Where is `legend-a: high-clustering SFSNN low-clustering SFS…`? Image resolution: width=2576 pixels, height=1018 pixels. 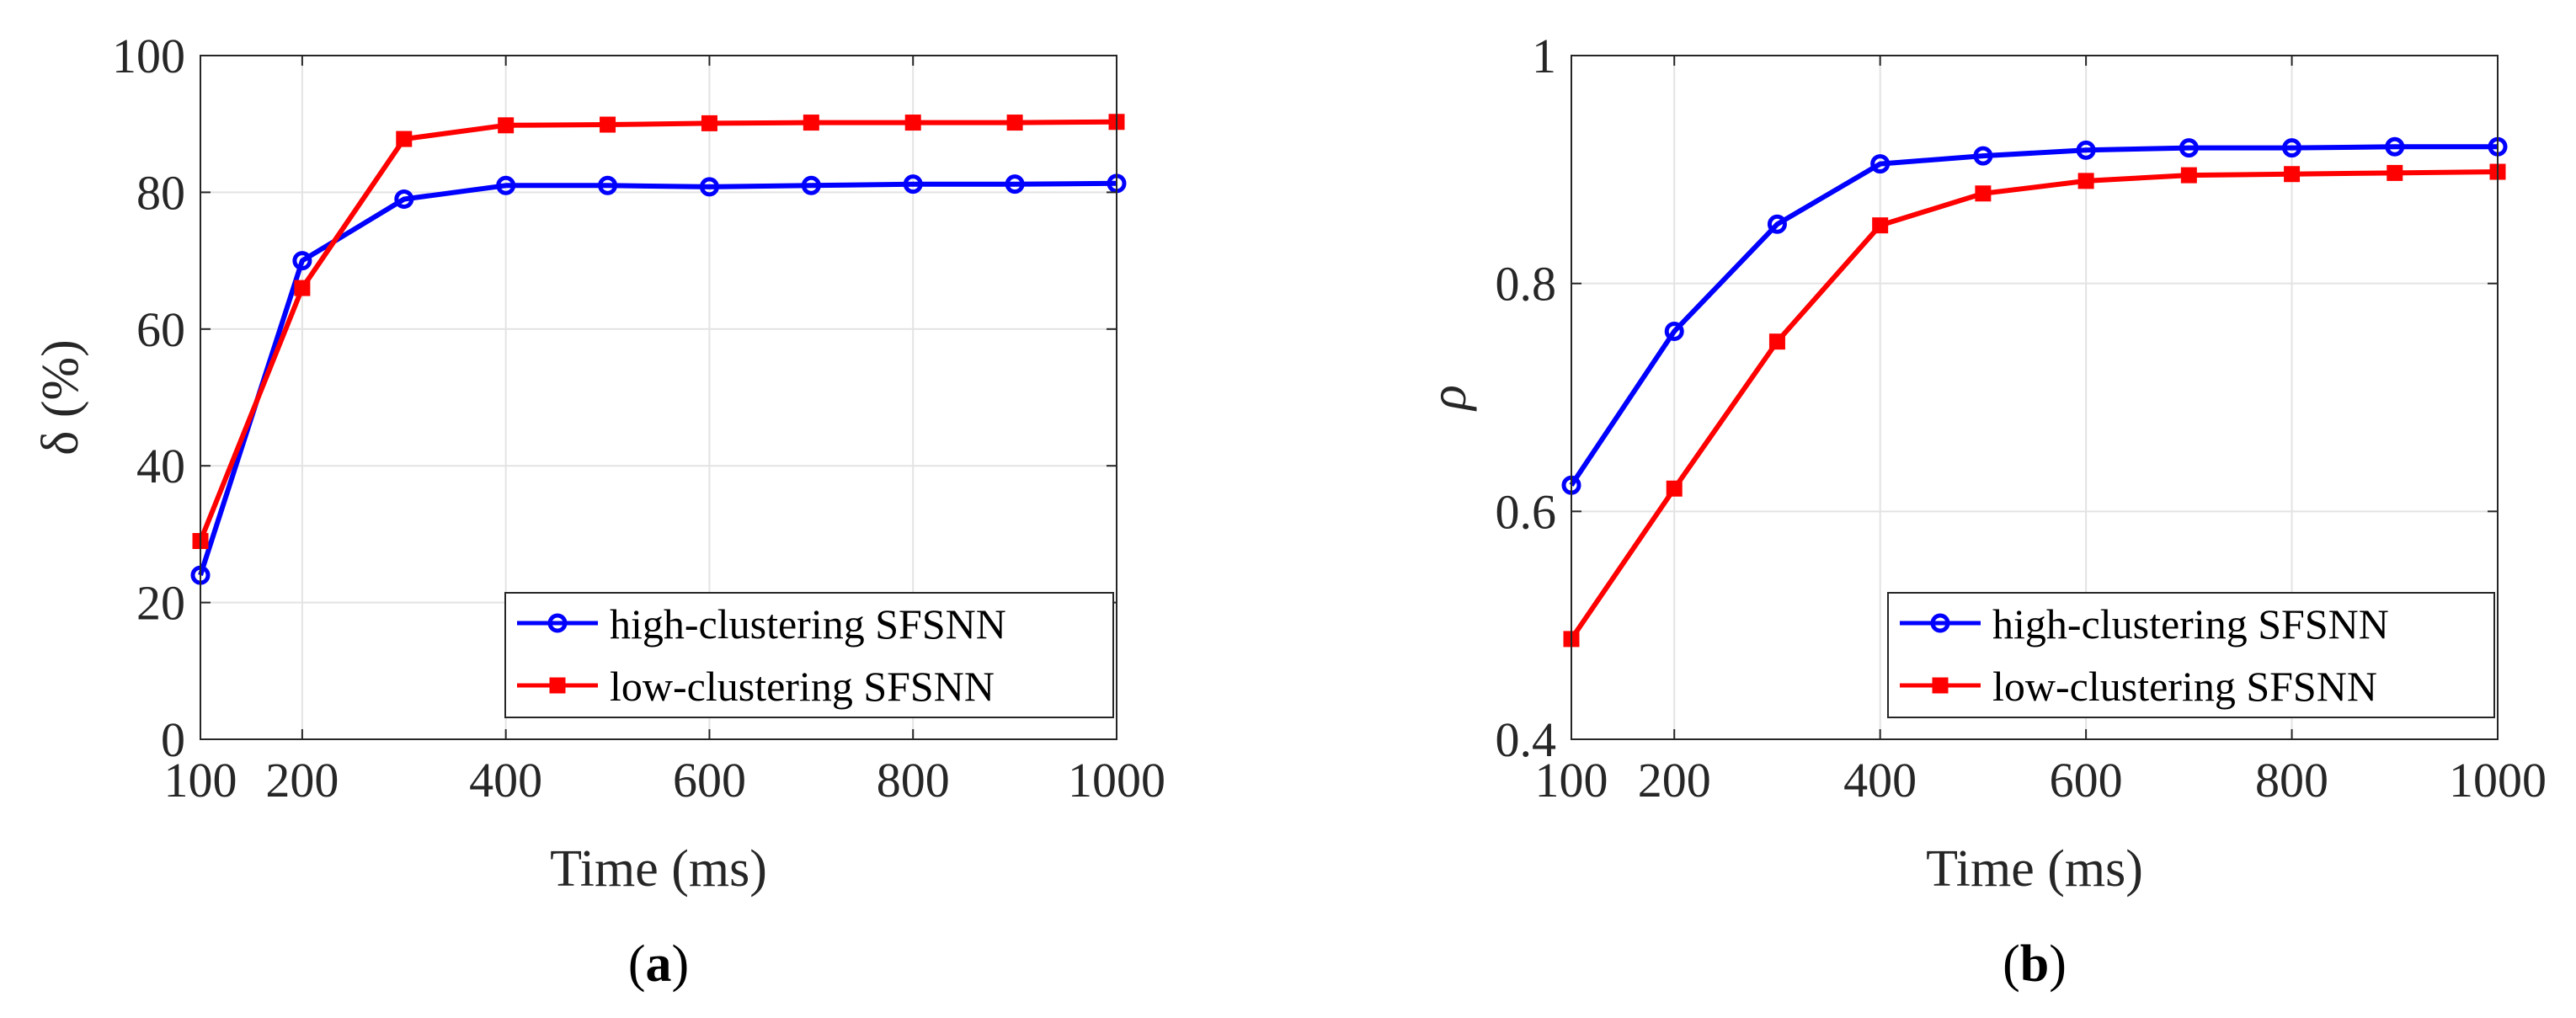
legend-a: high-clustering SFSNN low-clustering SFS… is located at coordinates (809, 655).